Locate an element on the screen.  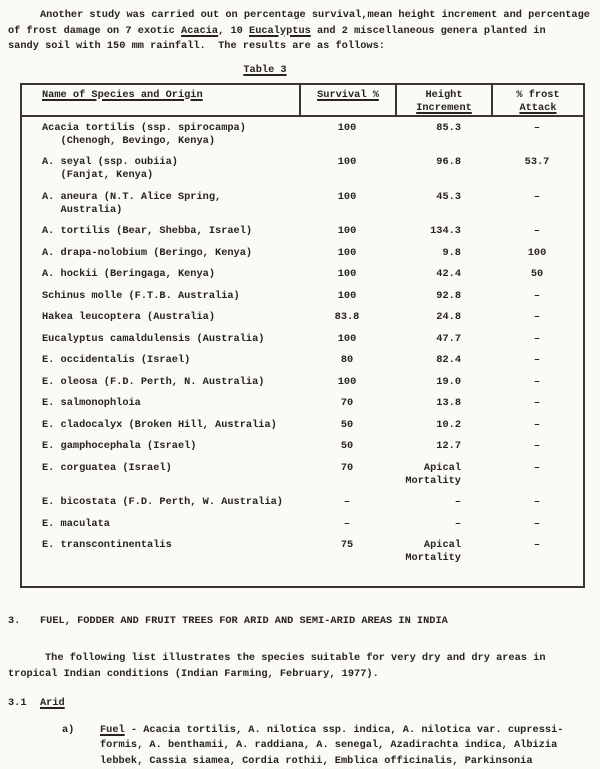
height-increment-cell: 19.0 is located at coordinates (443, 382).